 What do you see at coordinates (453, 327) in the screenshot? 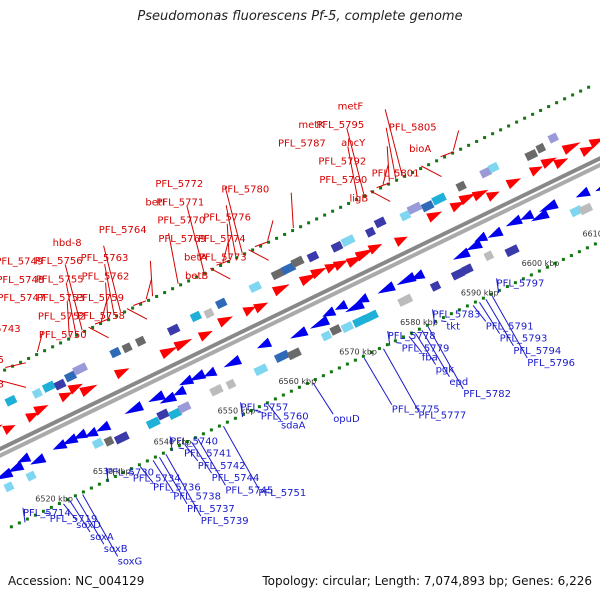
I see `gene-label: tkt` at bounding box center [453, 327].